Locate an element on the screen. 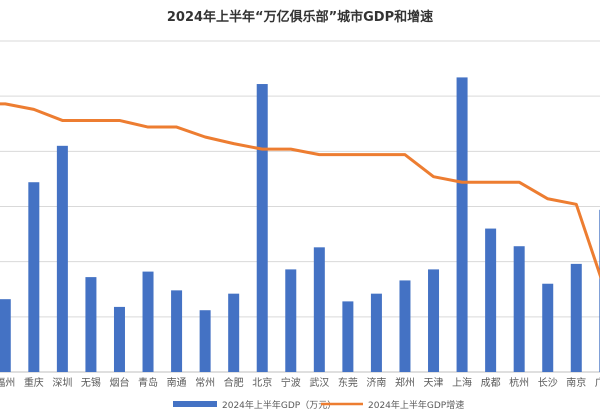 The width and height of the screenshot is (600, 419). x-tick-label: 郑州 is located at coordinates (405, 382).